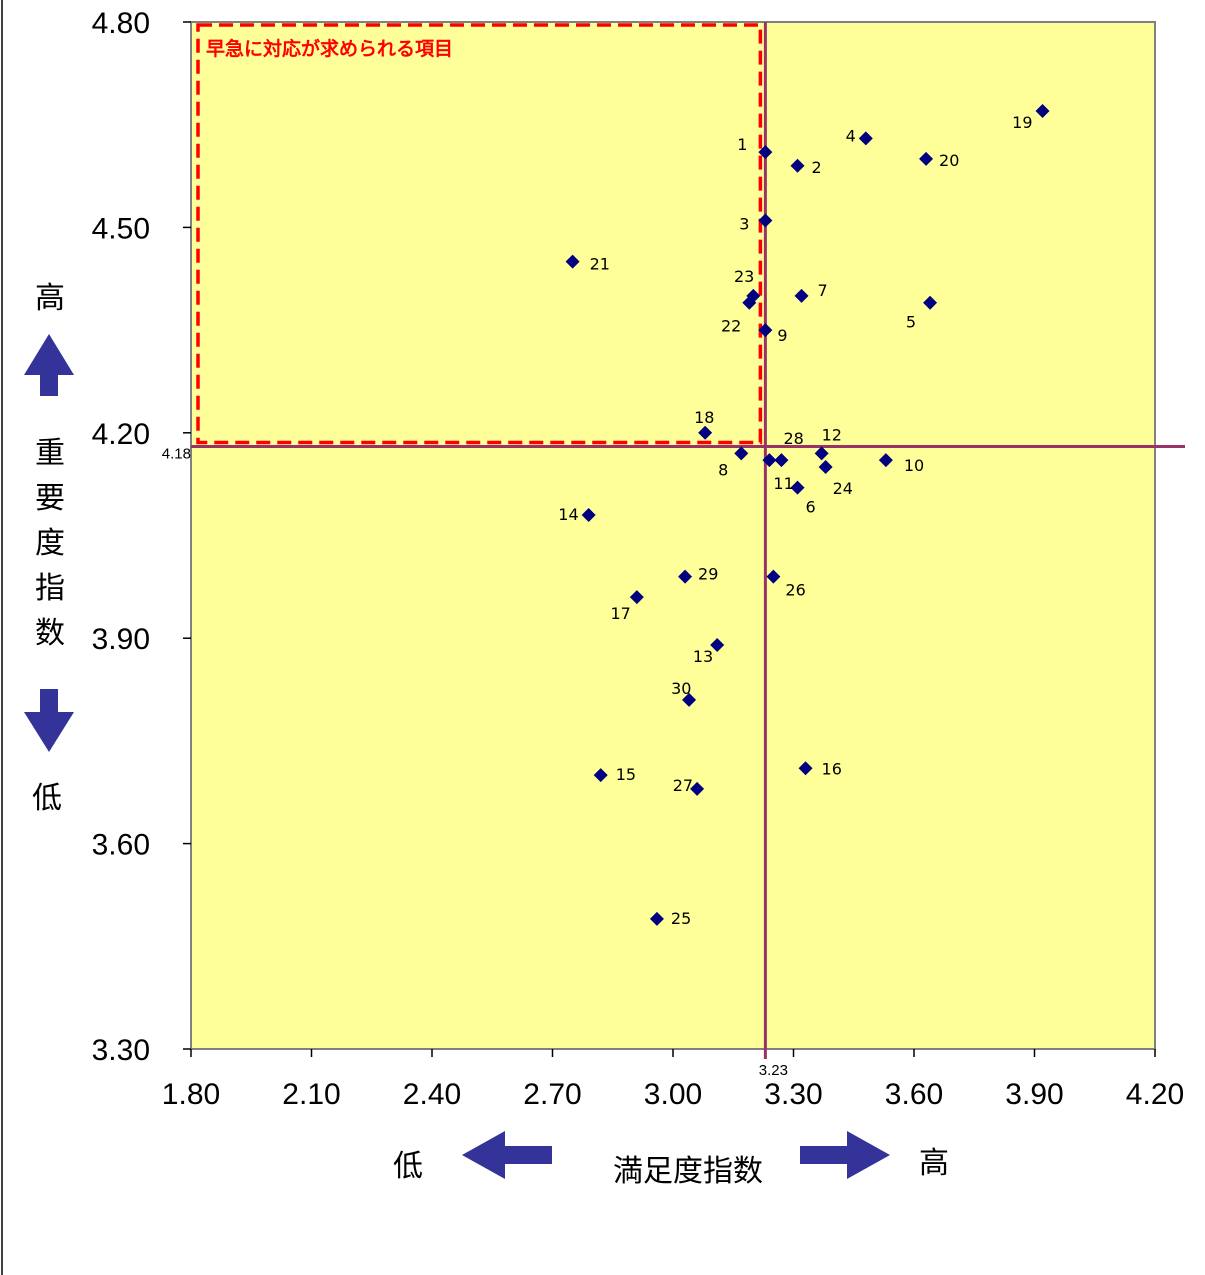  I want to click on highlight-label: 早急に対応が求められる項目, so click(329, 48).